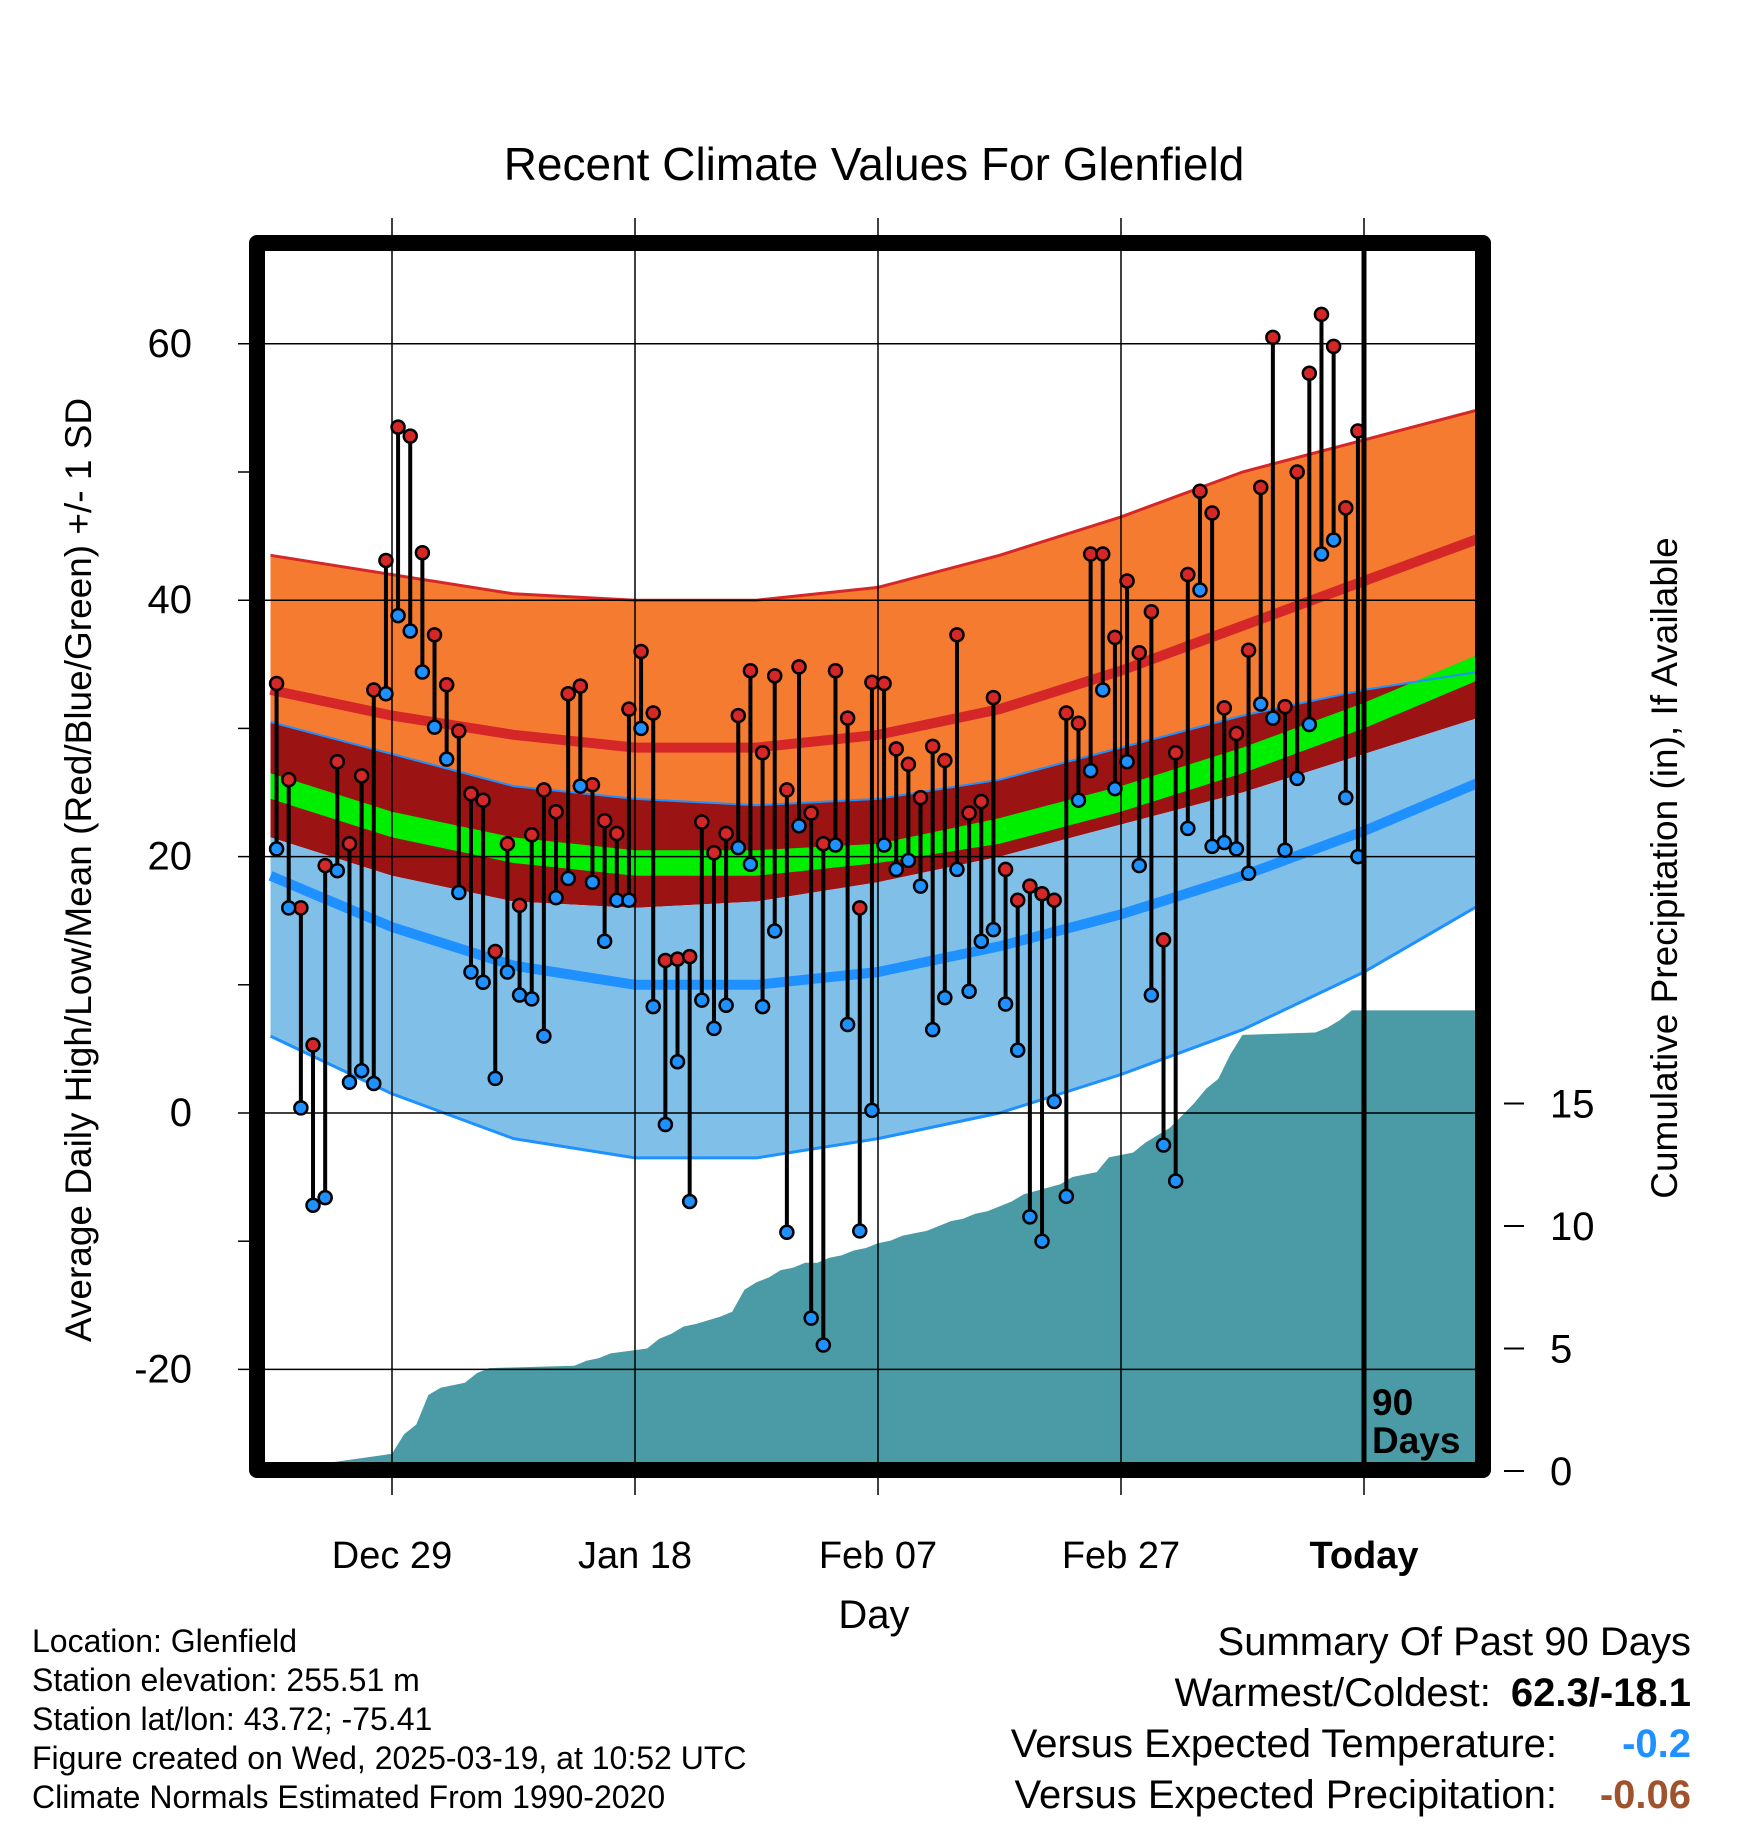  What do you see at coordinates (1454, 1642) in the screenshot?
I see `summary-heading: Summary Of Past 90 Days` at bounding box center [1454, 1642].